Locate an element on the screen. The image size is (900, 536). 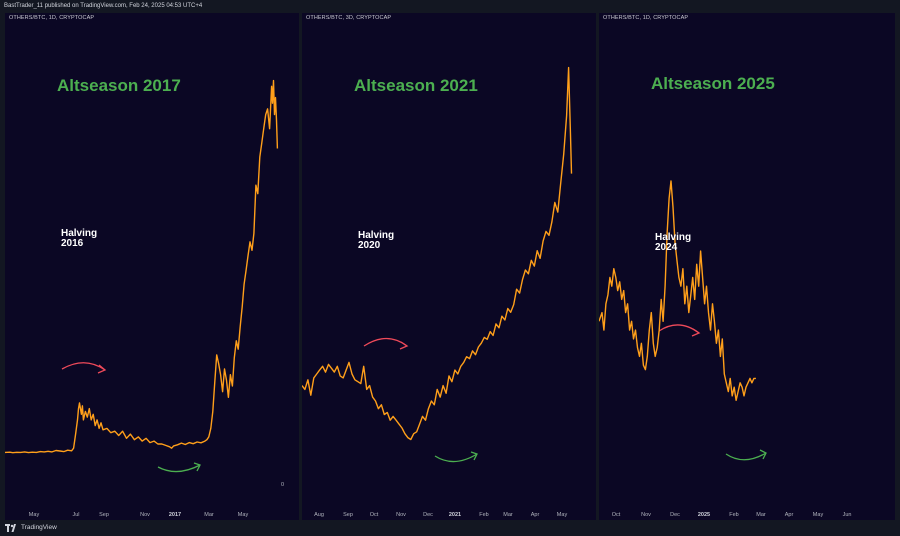
x-tick-label: Jul is located at coordinates (76, 515).